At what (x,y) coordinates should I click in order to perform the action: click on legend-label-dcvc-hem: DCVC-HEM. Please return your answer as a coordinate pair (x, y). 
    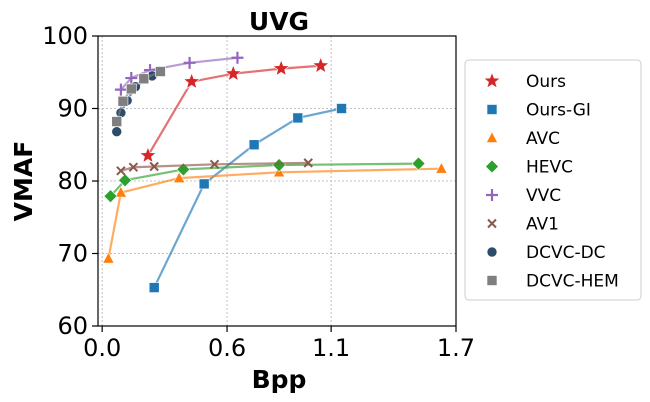
    Looking at the image, I should click on (572, 282).